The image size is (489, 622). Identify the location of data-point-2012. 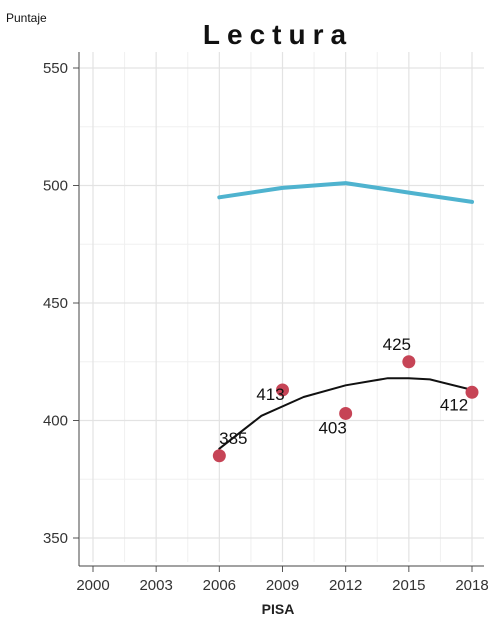
(346, 413).